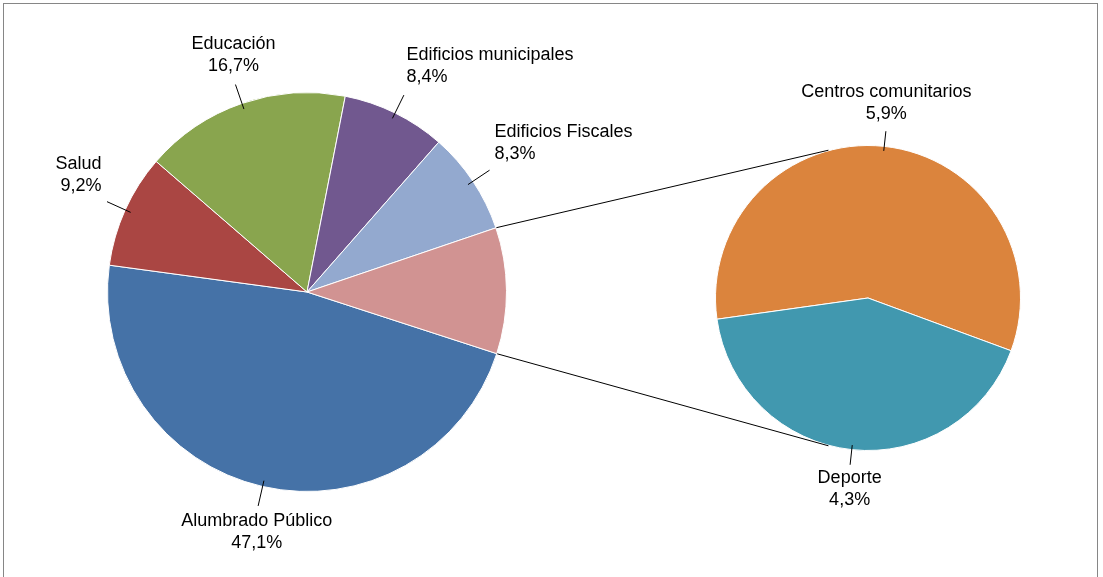  I want to click on data-label: 16,7%, so click(233, 64).